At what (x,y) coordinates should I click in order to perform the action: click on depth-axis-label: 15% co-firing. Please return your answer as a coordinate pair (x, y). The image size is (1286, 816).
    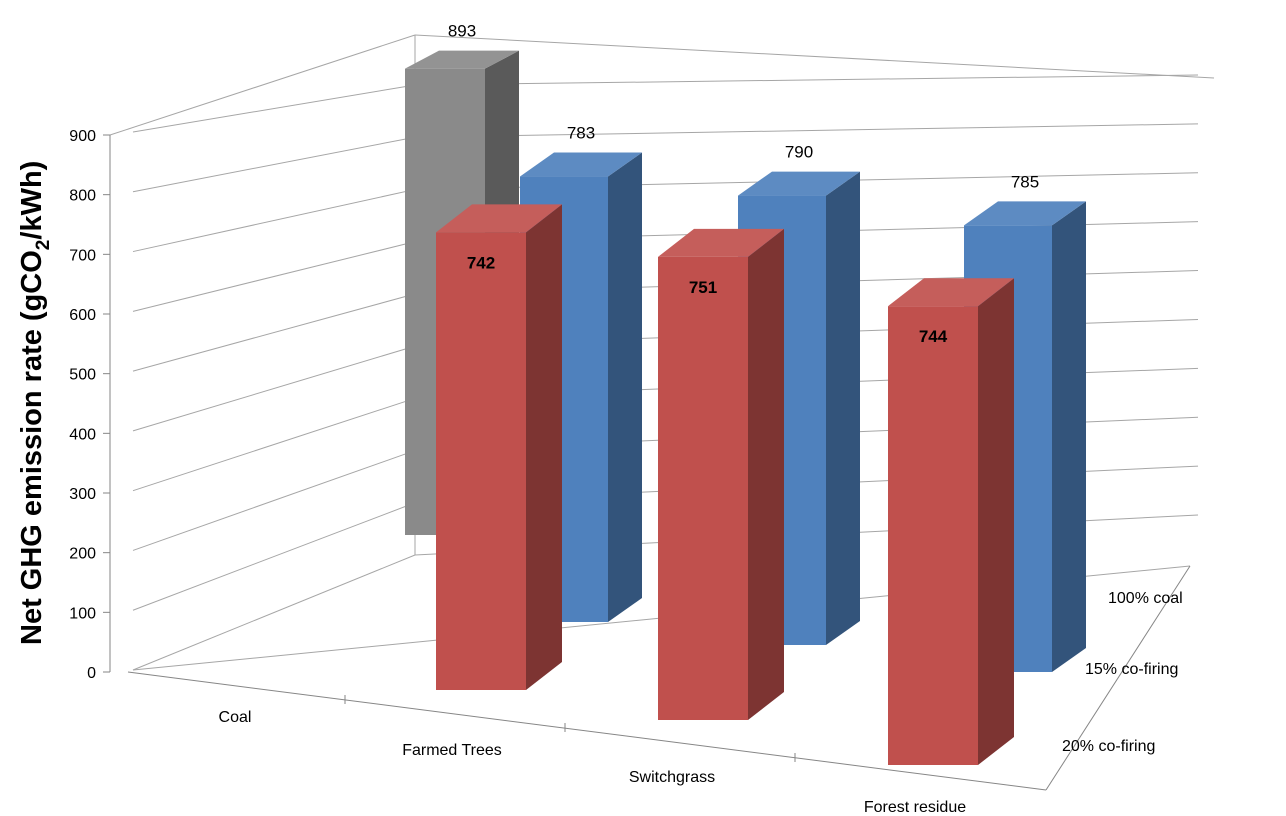
    Looking at the image, I should click on (1131, 669).